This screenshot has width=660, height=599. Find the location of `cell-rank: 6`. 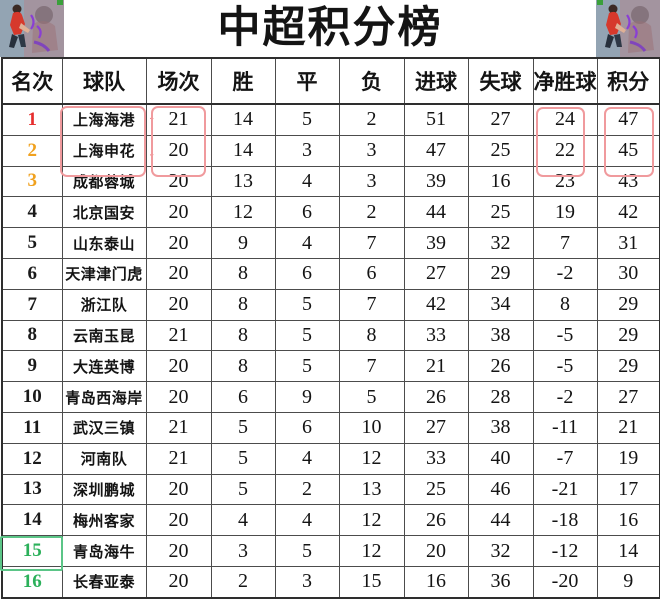

cell-rank: 6 is located at coordinates (32, 273).